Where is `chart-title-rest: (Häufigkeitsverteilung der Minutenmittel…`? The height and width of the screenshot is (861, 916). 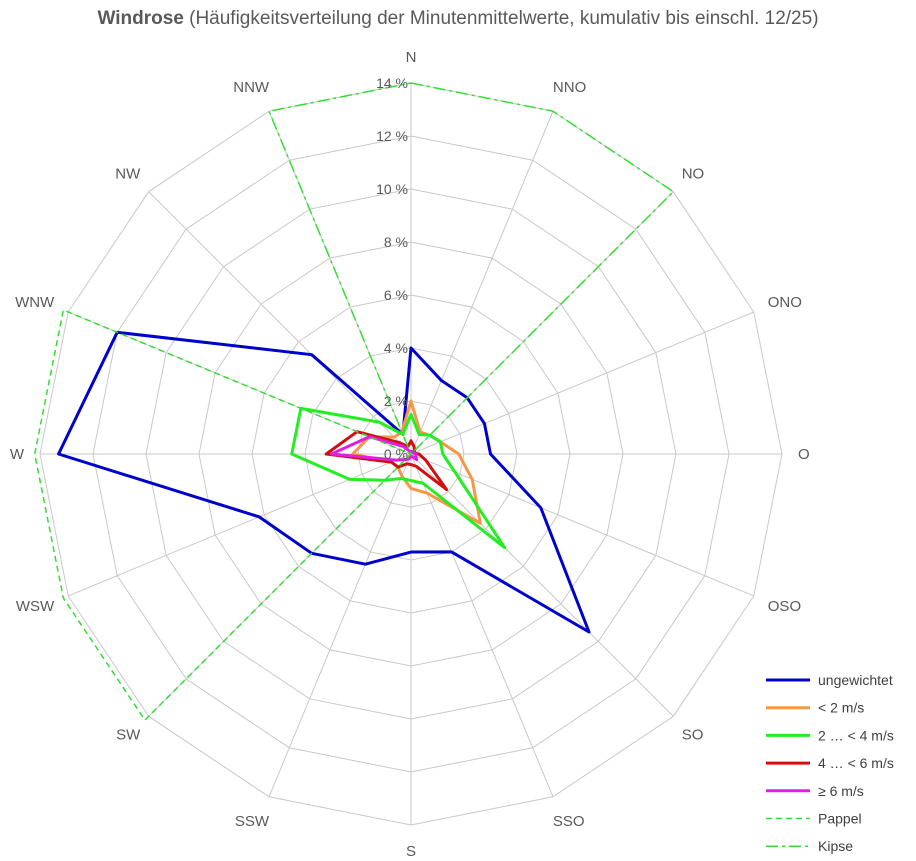
chart-title-rest: (Häufigkeitsverteilung der Minutenmittel… is located at coordinates (501, 18).